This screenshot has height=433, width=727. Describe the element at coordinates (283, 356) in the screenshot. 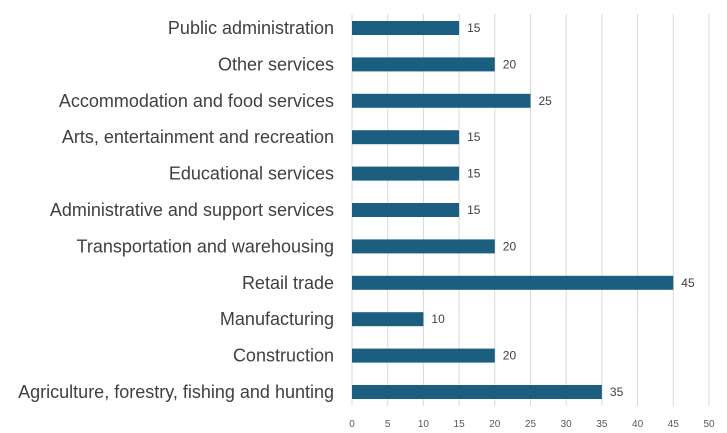

I see `category-label: Construction` at that location.